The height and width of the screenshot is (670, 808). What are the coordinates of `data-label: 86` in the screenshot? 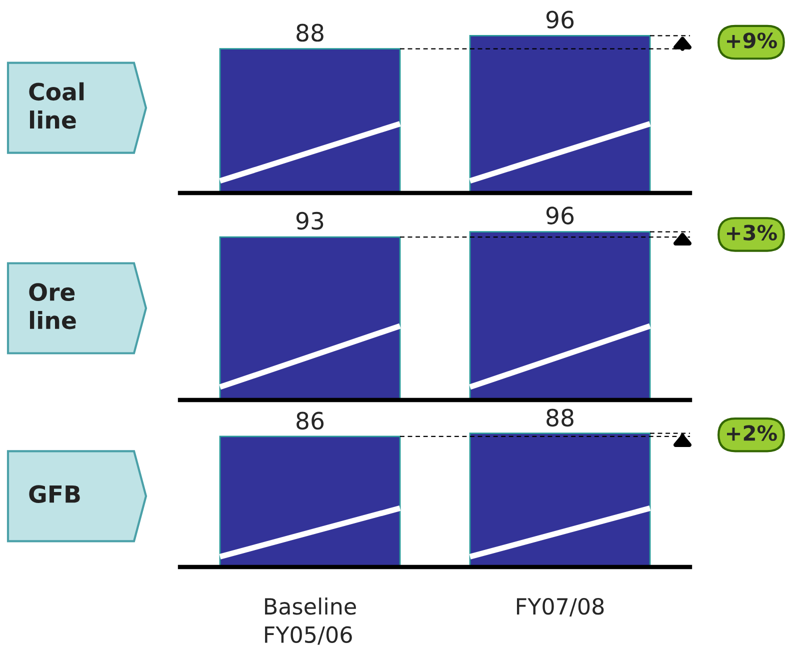 It's located at (310, 421).